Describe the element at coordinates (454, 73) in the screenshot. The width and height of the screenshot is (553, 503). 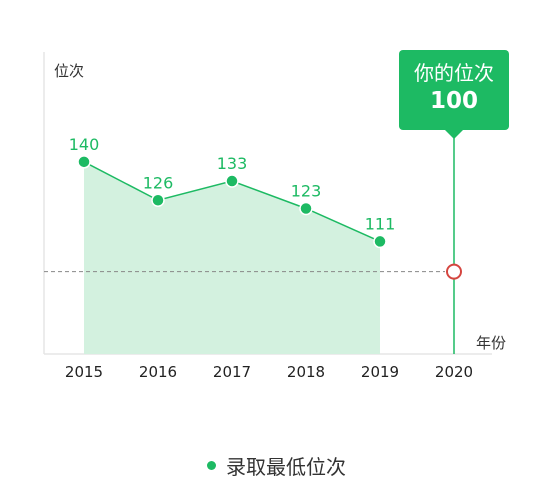
I see `callout-title: 你的位次` at that location.